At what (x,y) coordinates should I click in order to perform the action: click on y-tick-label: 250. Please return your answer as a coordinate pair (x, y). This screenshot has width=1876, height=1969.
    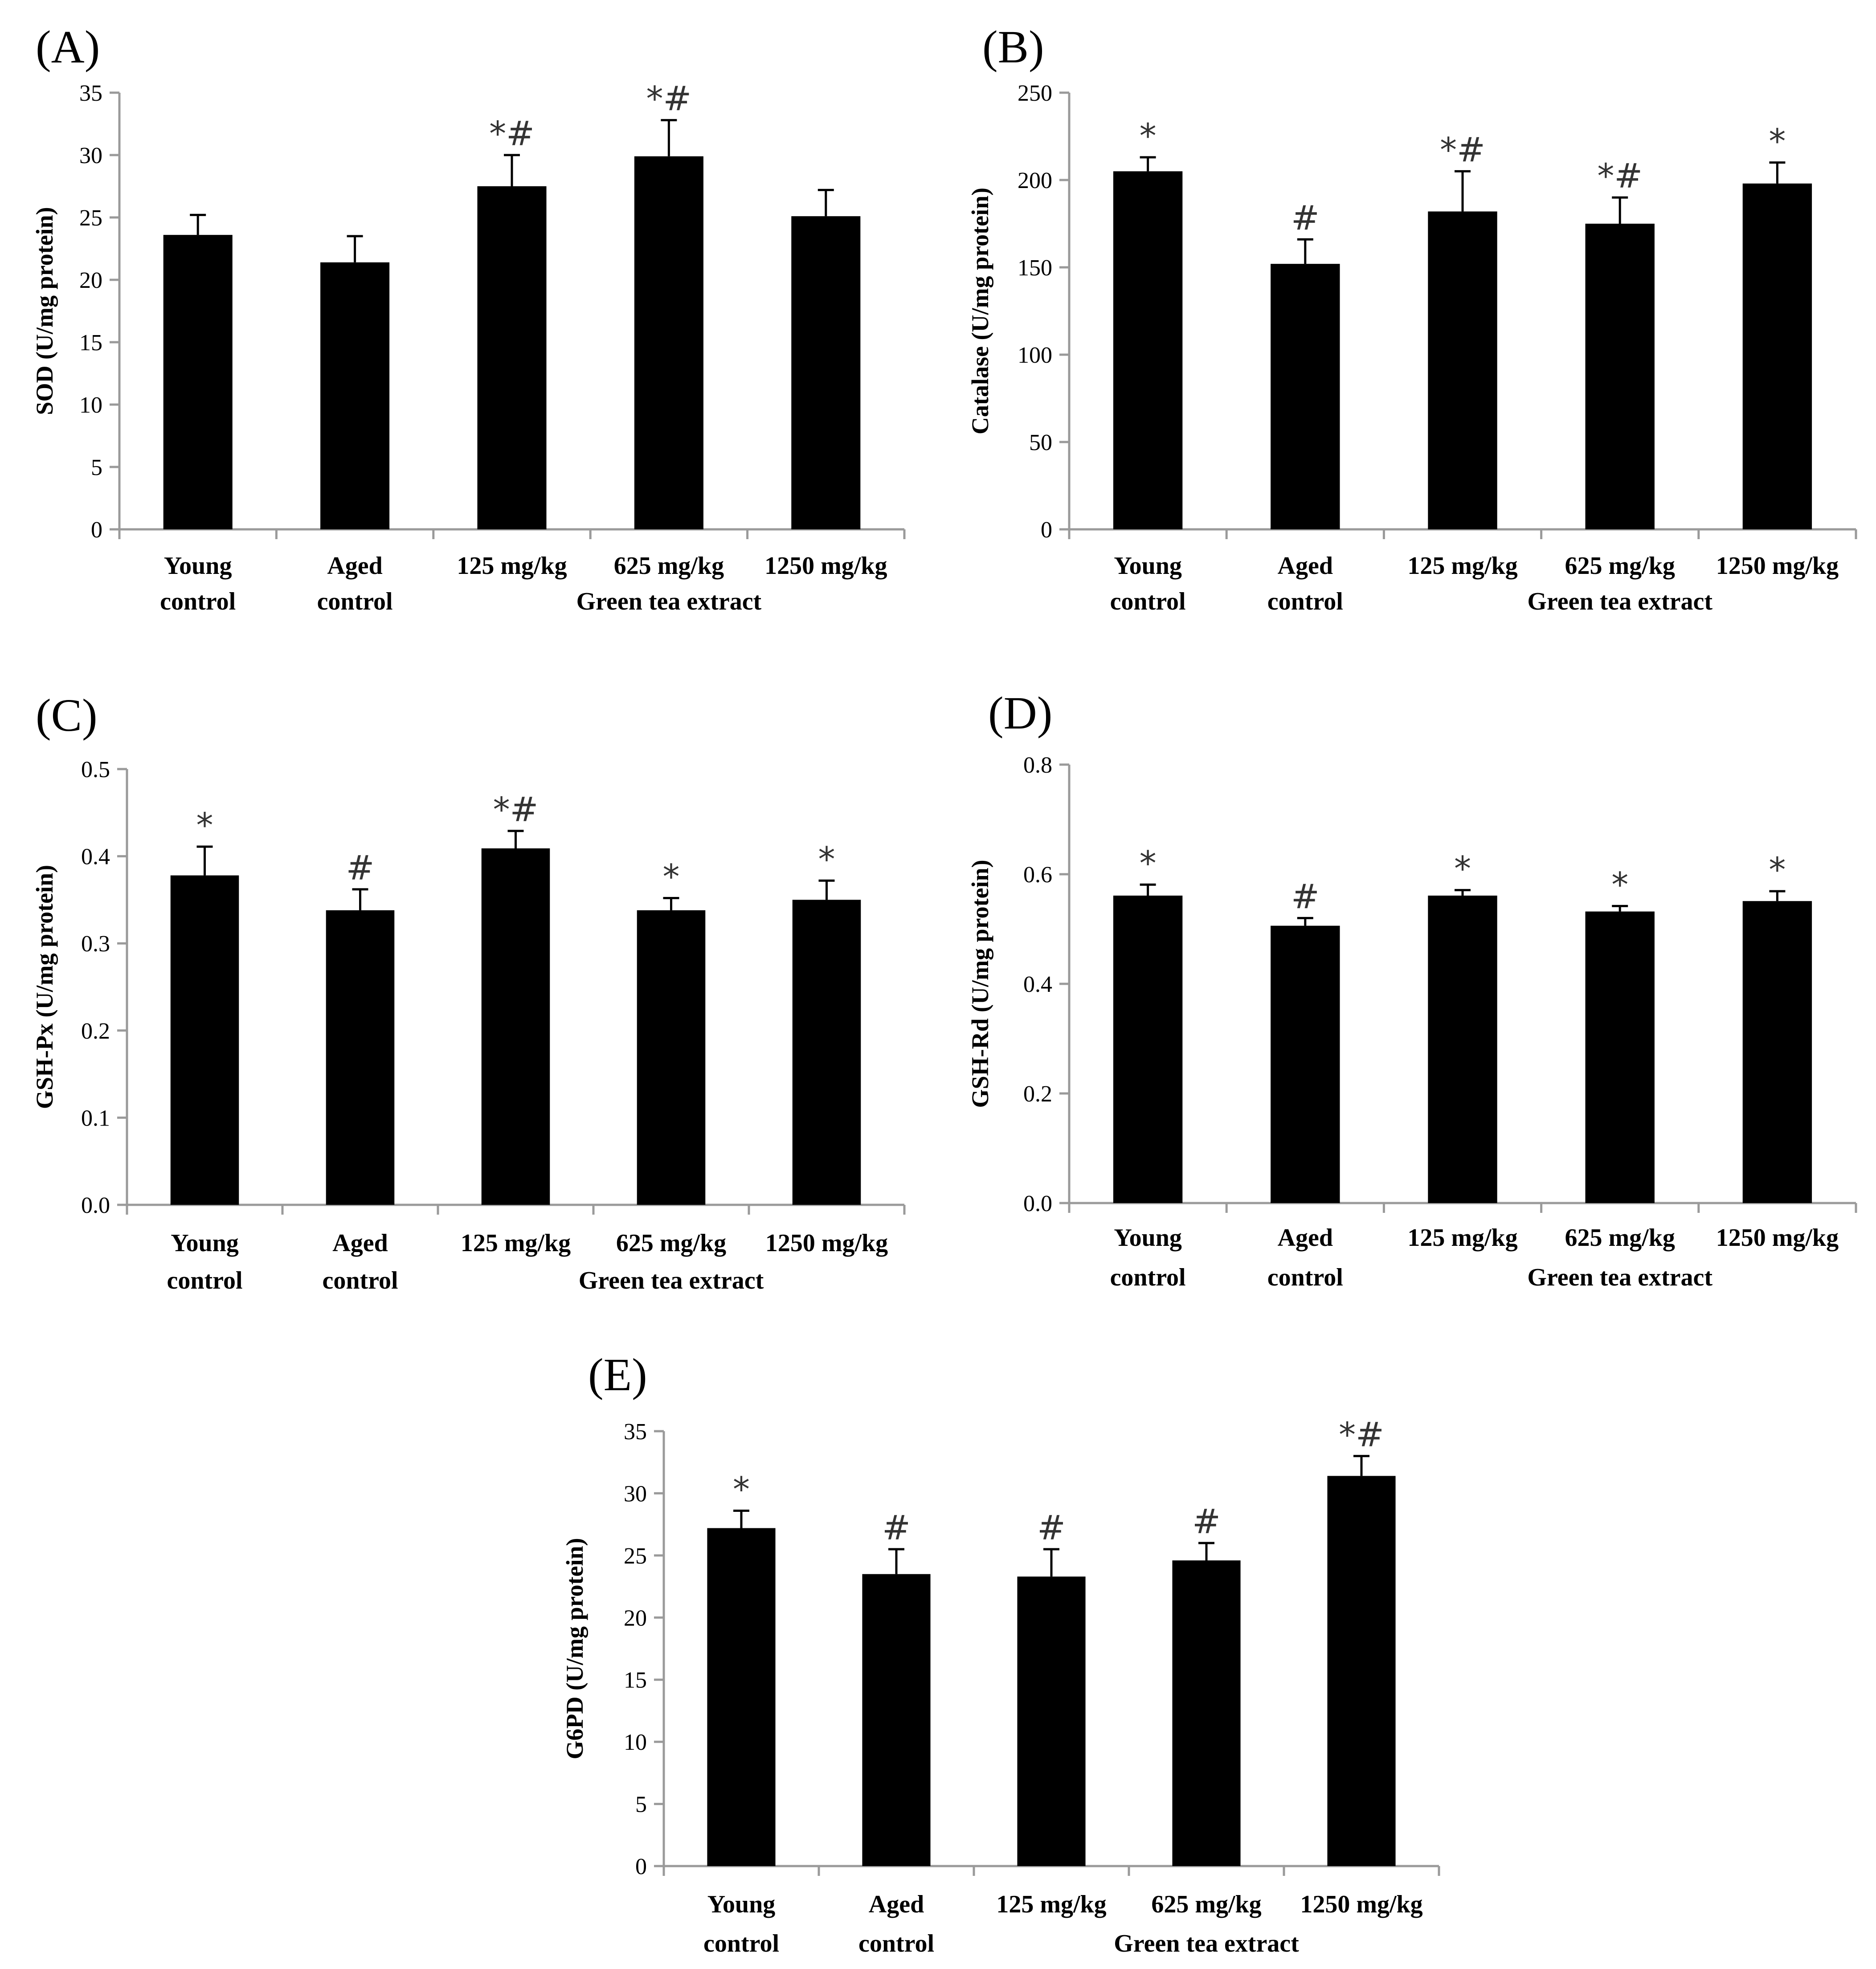
    Looking at the image, I should click on (1035, 93).